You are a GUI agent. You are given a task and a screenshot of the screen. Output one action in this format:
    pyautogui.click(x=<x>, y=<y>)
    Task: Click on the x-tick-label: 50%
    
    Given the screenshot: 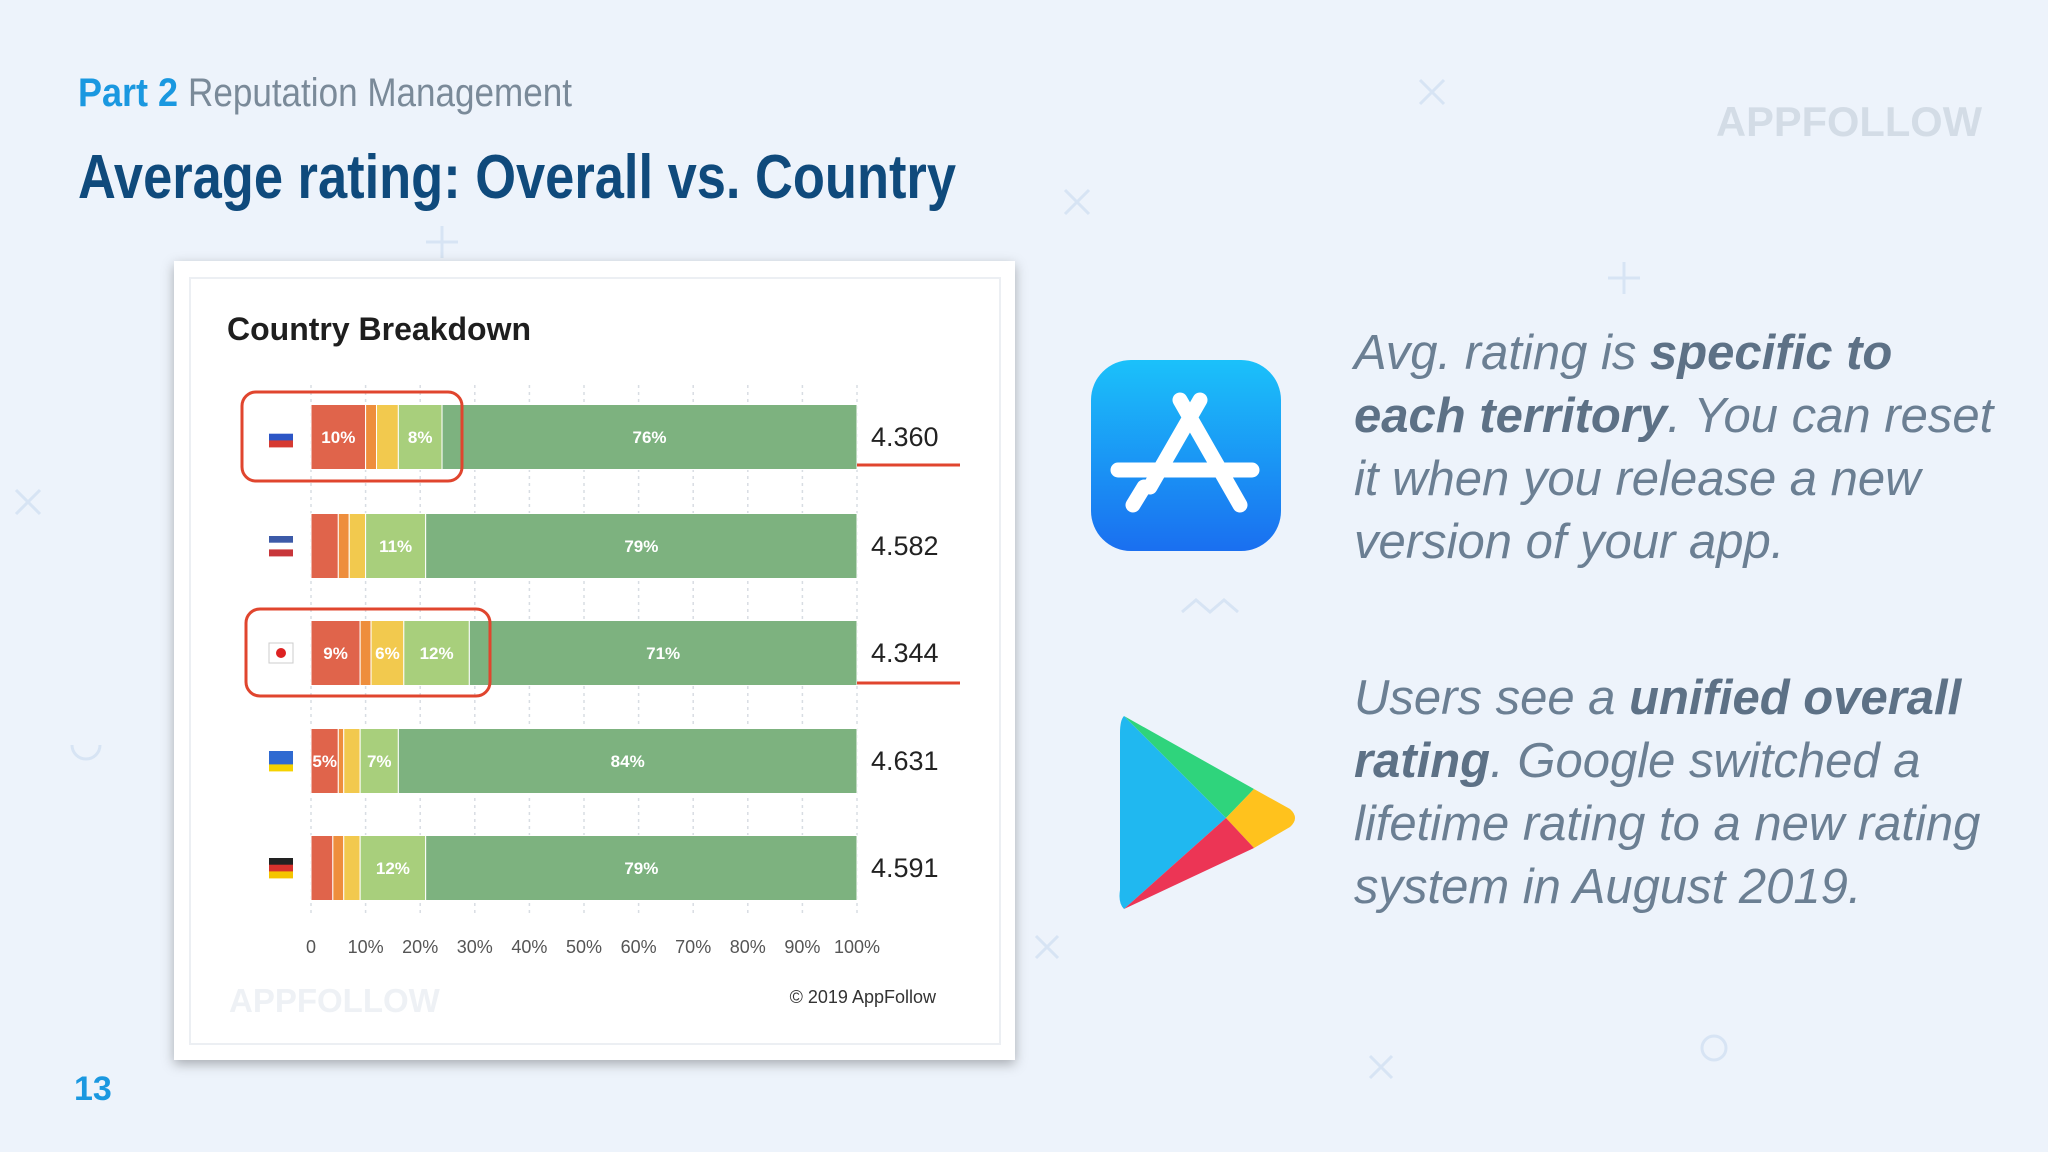 What is the action you would take?
    pyautogui.click(x=584, y=947)
    